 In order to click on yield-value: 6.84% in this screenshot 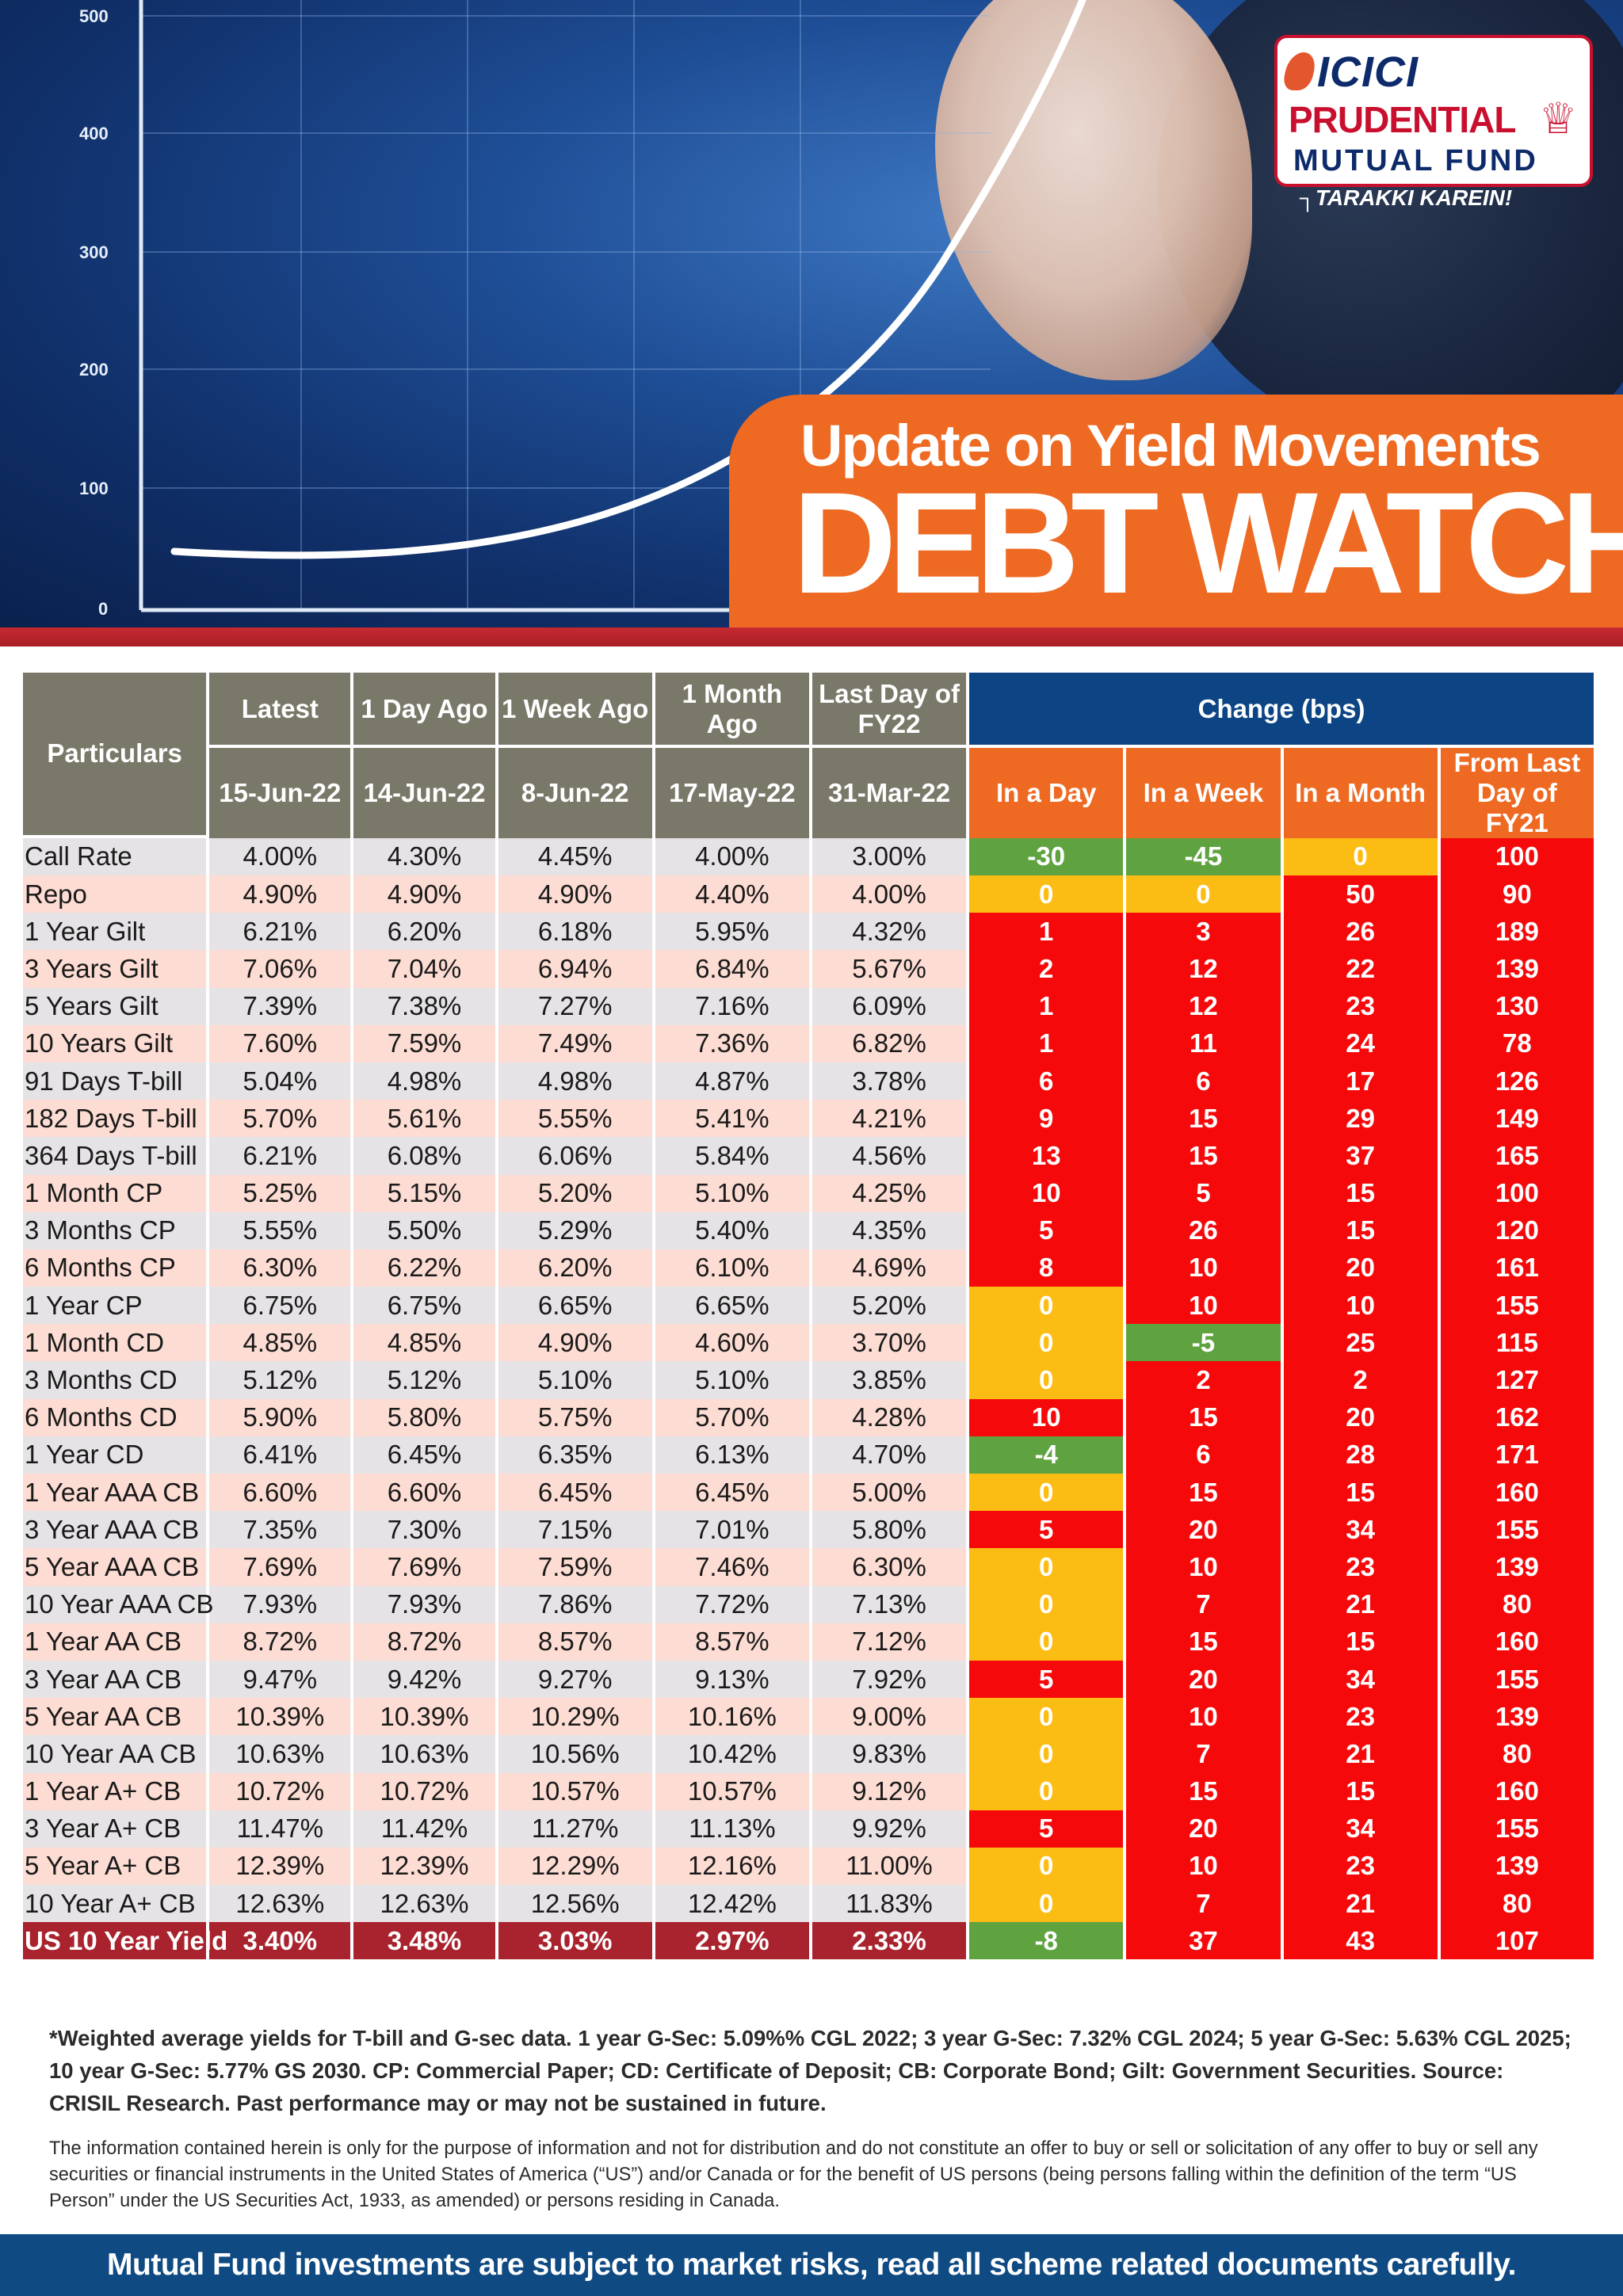, I will do `click(732, 969)`.